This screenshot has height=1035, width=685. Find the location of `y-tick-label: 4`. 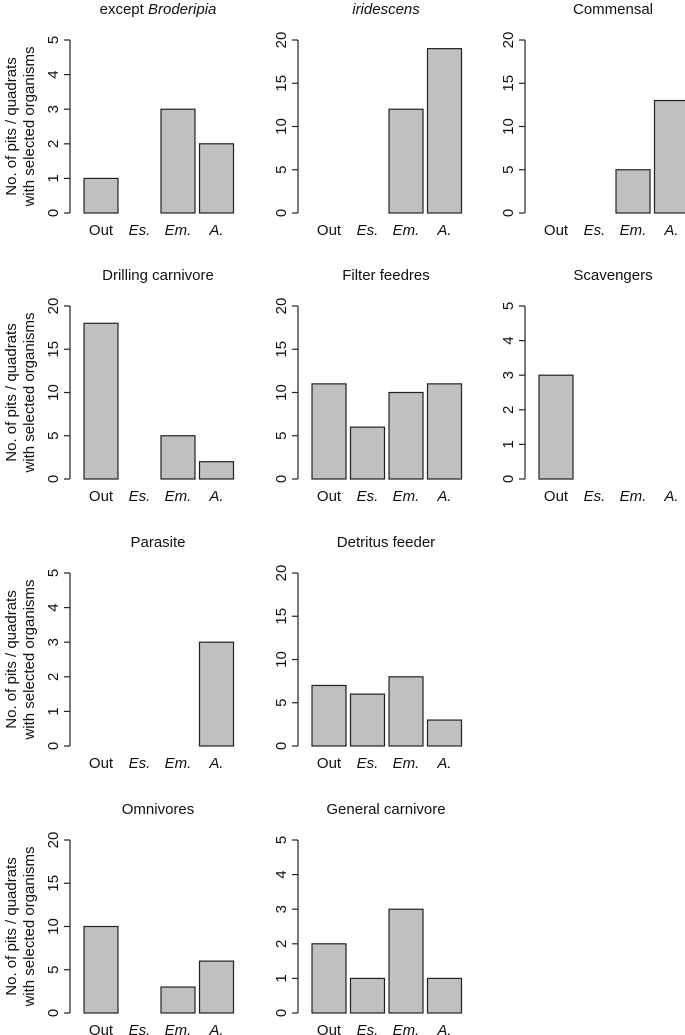

y-tick-label: 4 is located at coordinates (508, 340).